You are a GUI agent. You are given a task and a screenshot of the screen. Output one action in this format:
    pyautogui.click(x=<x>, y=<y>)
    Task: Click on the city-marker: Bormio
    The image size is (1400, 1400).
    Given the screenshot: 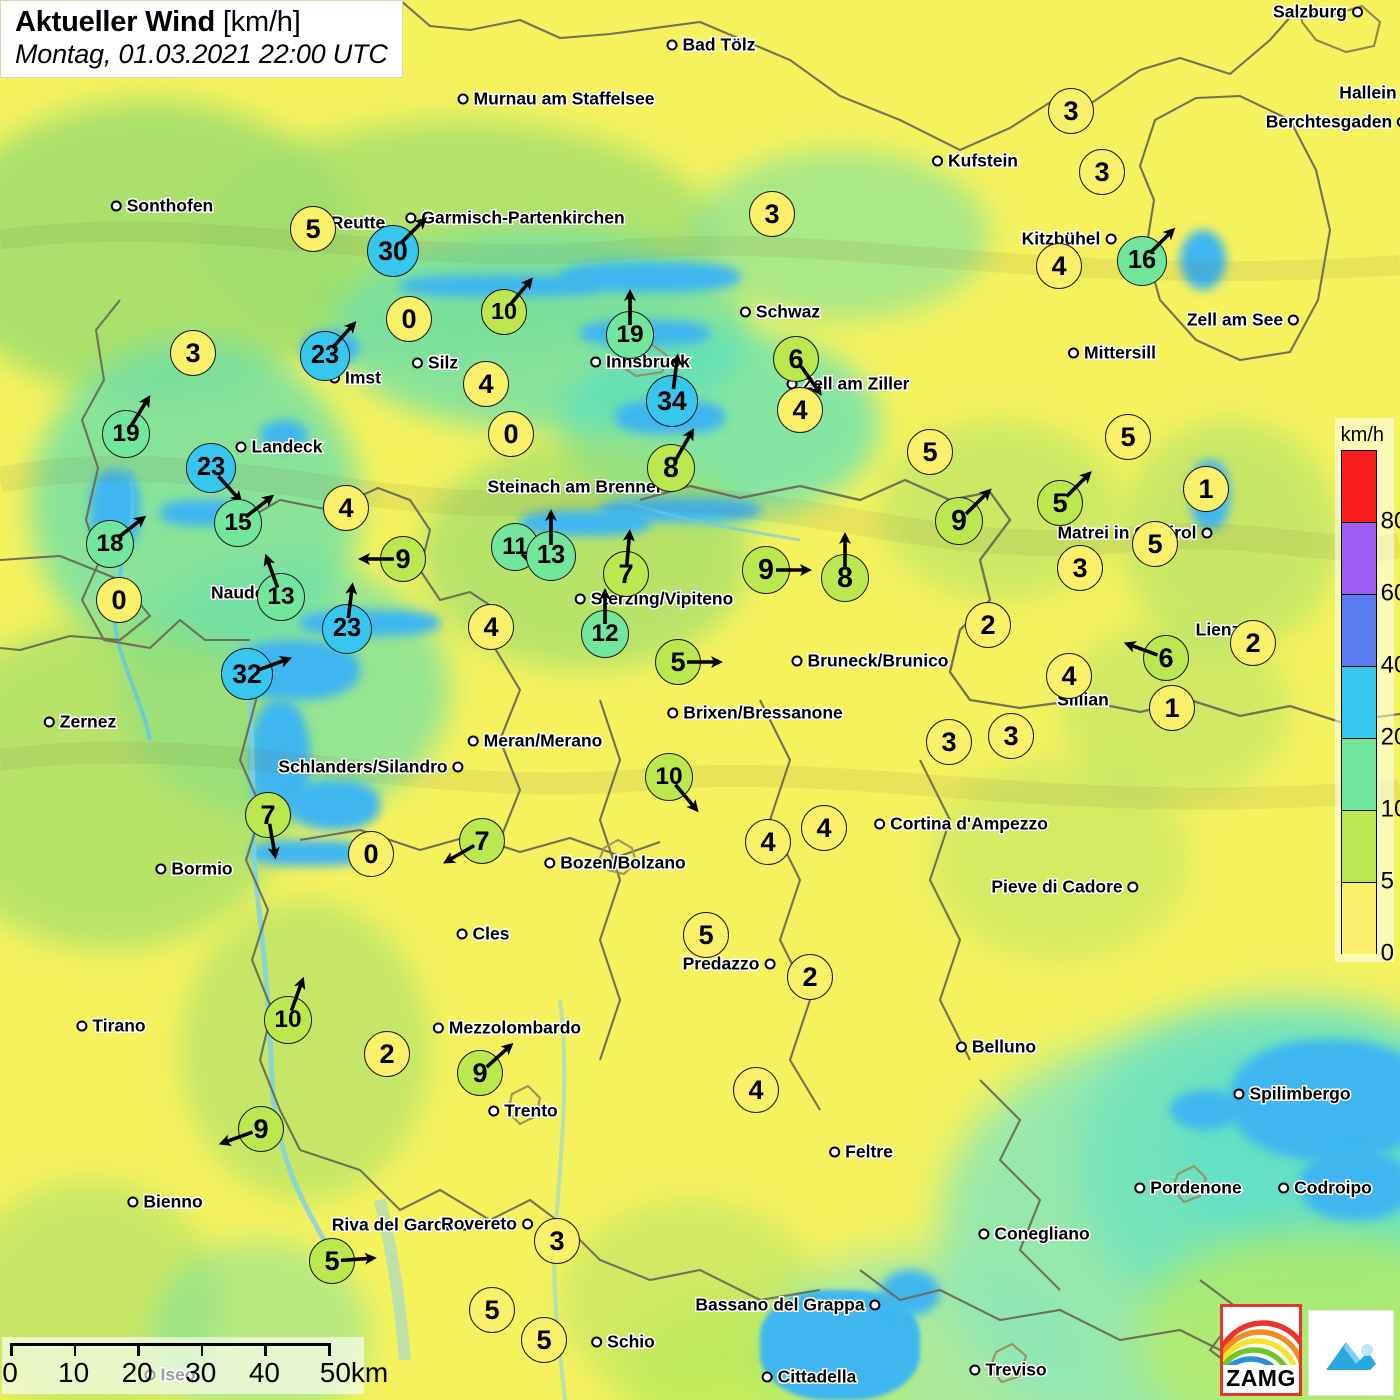 What is the action you would take?
    pyautogui.click(x=194, y=868)
    